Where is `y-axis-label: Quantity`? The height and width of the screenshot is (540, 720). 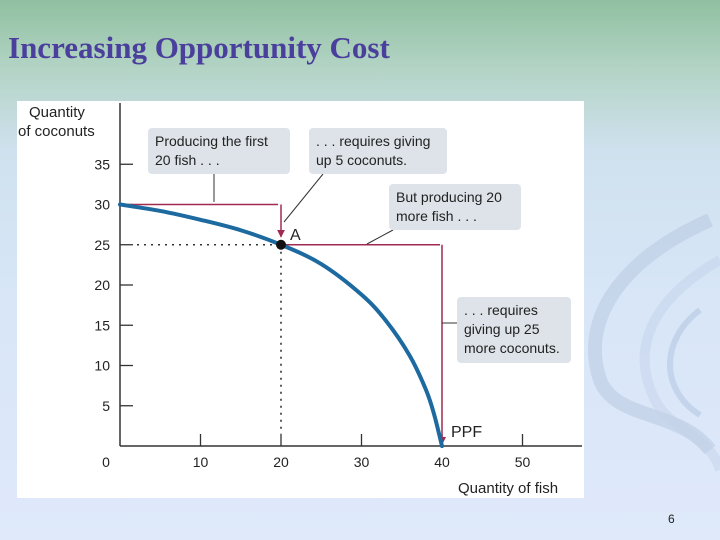
y-axis-label: Quantity is located at coordinates (57, 112).